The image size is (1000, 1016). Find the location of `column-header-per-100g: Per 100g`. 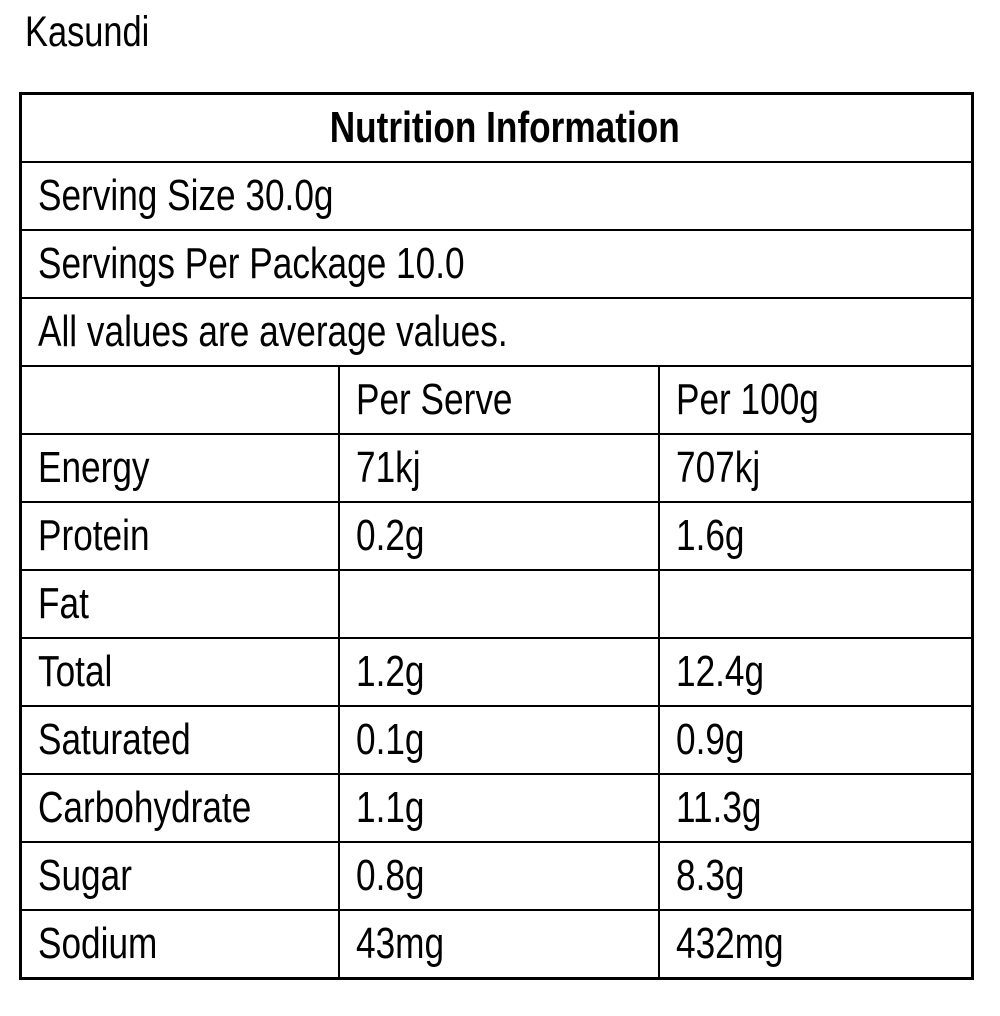

column-header-per-100g: Per 100g is located at coordinates (815, 400).